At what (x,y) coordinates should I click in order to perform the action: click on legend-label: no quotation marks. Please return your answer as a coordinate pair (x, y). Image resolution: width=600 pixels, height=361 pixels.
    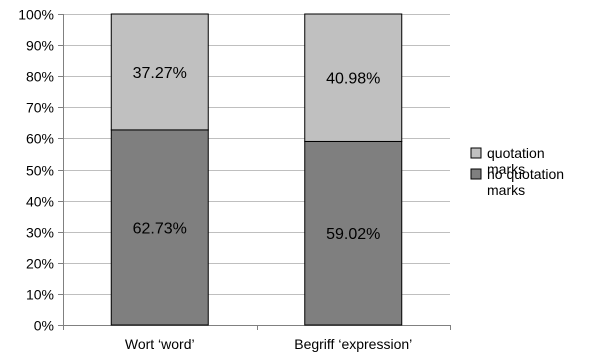
    Looking at the image, I should click on (525, 182).